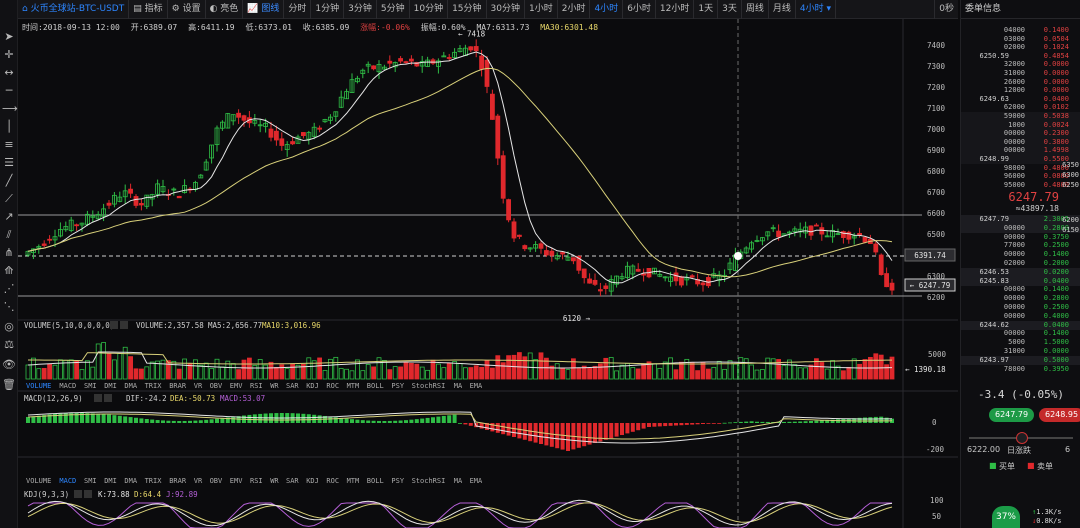 The height and width of the screenshot is (528, 1080). Describe the element at coordinates (393, 9) in the screenshot. I see `interval-tab: 5分钟` at that location.